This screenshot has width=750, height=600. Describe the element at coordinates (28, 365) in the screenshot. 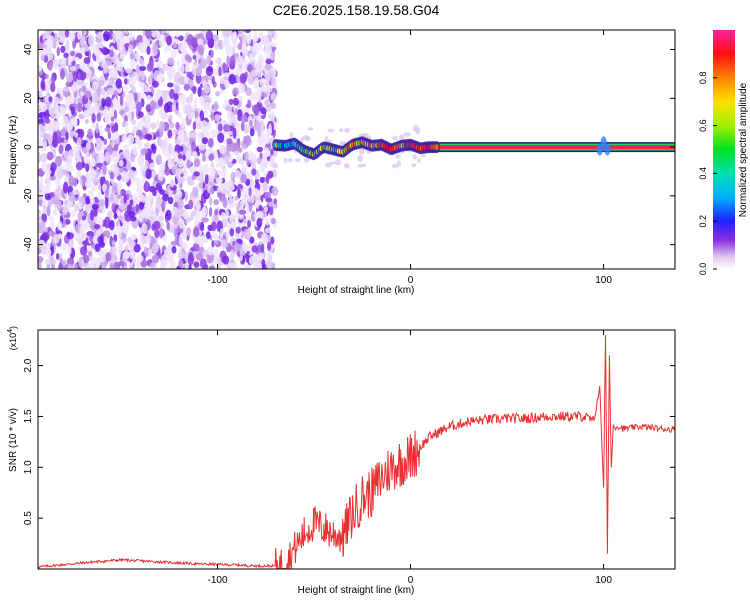

I see `bottom-y-tick-label: 2.0` at that location.